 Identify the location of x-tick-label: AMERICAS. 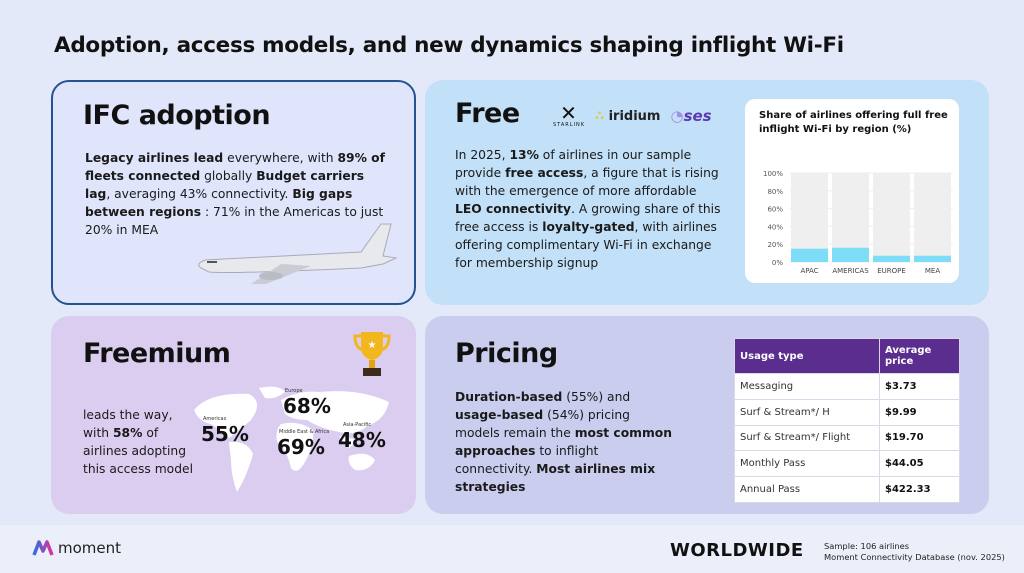
(850, 271).